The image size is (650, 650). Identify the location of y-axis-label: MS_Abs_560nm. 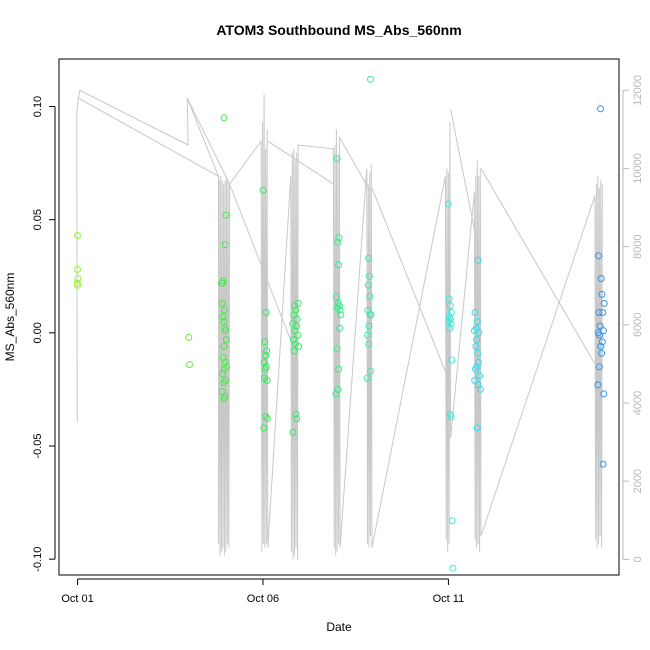
(10, 317).